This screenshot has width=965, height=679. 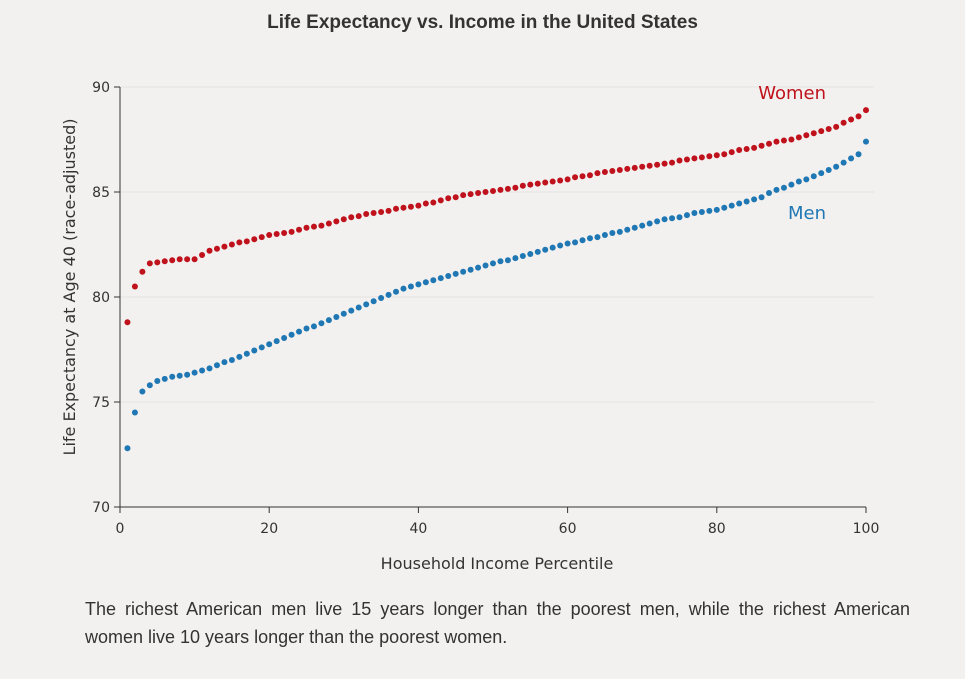 What do you see at coordinates (101, 88) in the screenshot?
I see `y-tick-label: 90` at bounding box center [101, 88].